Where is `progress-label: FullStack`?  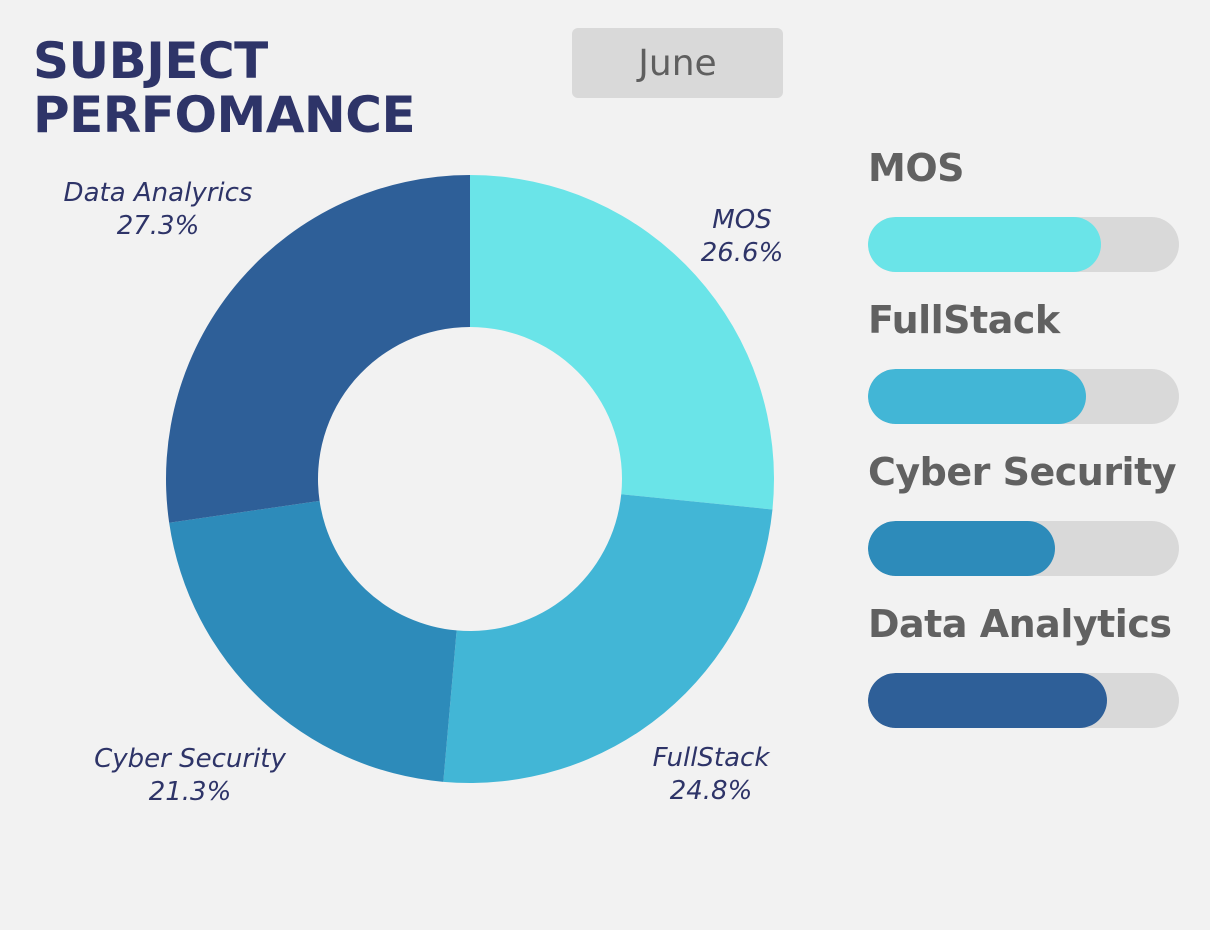
progress-label: FullStack is located at coordinates (964, 320).